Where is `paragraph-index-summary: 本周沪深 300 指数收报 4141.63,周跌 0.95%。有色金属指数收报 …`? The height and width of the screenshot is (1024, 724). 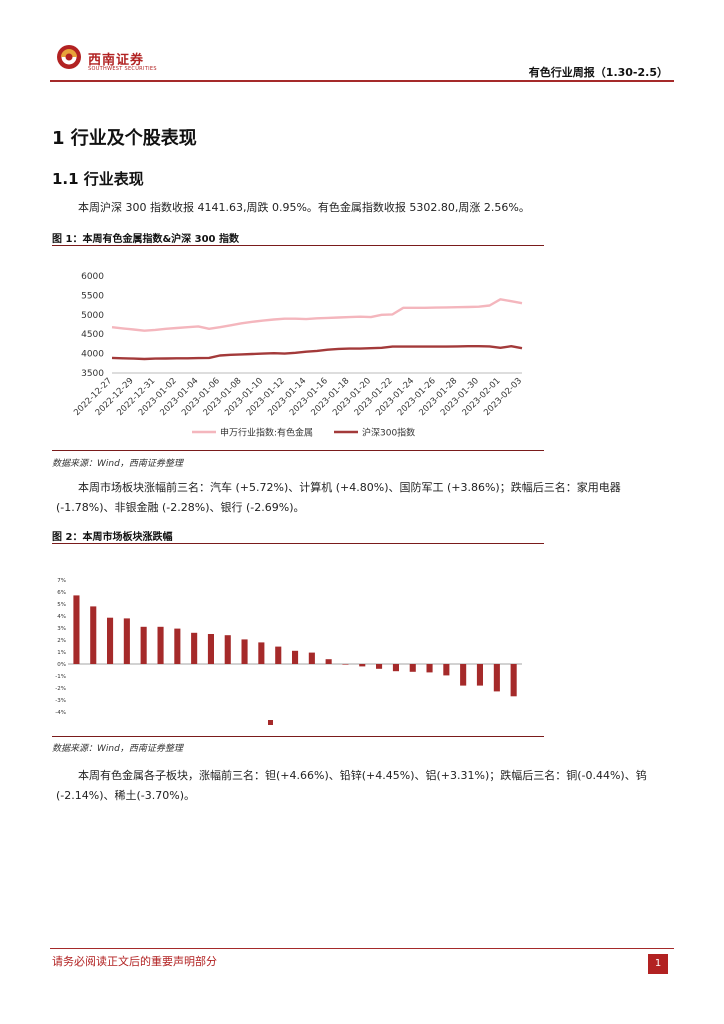 paragraph-index-summary: 本周沪深 300 指数收报 4141.63,周跌 0.95%。有色金属指数收报 … is located at coordinates (304, 207).